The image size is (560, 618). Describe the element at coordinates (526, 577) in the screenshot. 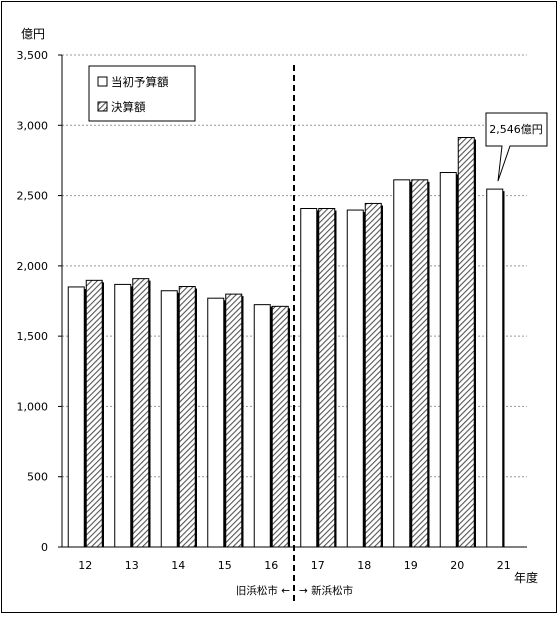

I see `x-axis-label: 年度` at that location.